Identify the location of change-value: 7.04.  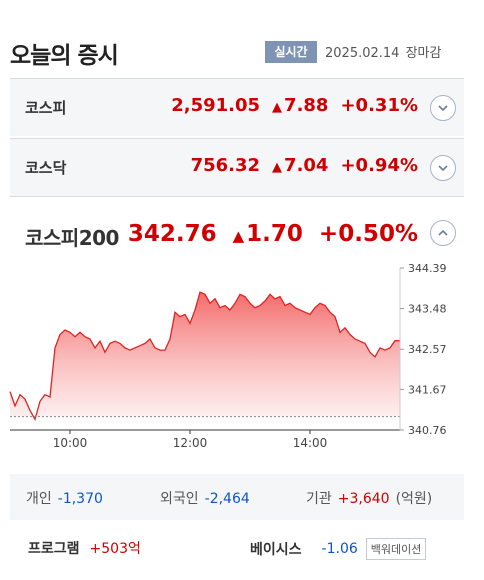
(306, 165).